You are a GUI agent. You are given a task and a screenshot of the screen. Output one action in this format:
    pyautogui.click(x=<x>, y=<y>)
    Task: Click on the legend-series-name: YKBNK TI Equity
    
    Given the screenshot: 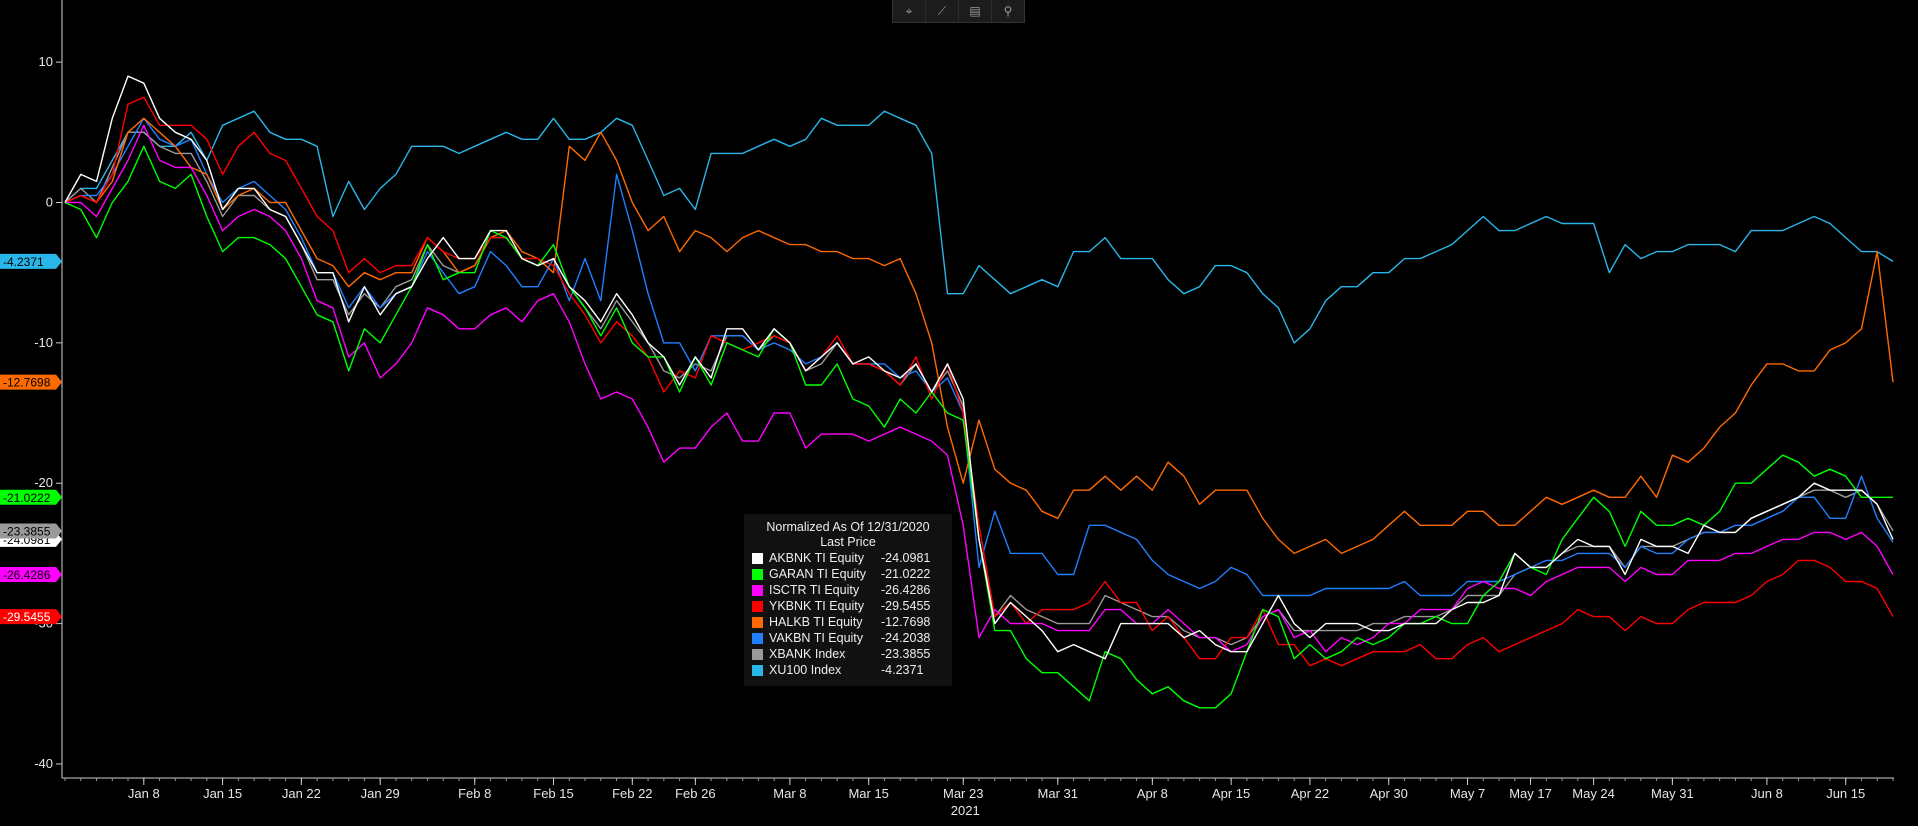 What is the action you would take?
    pyautogui.click(x=816, y=606)
    